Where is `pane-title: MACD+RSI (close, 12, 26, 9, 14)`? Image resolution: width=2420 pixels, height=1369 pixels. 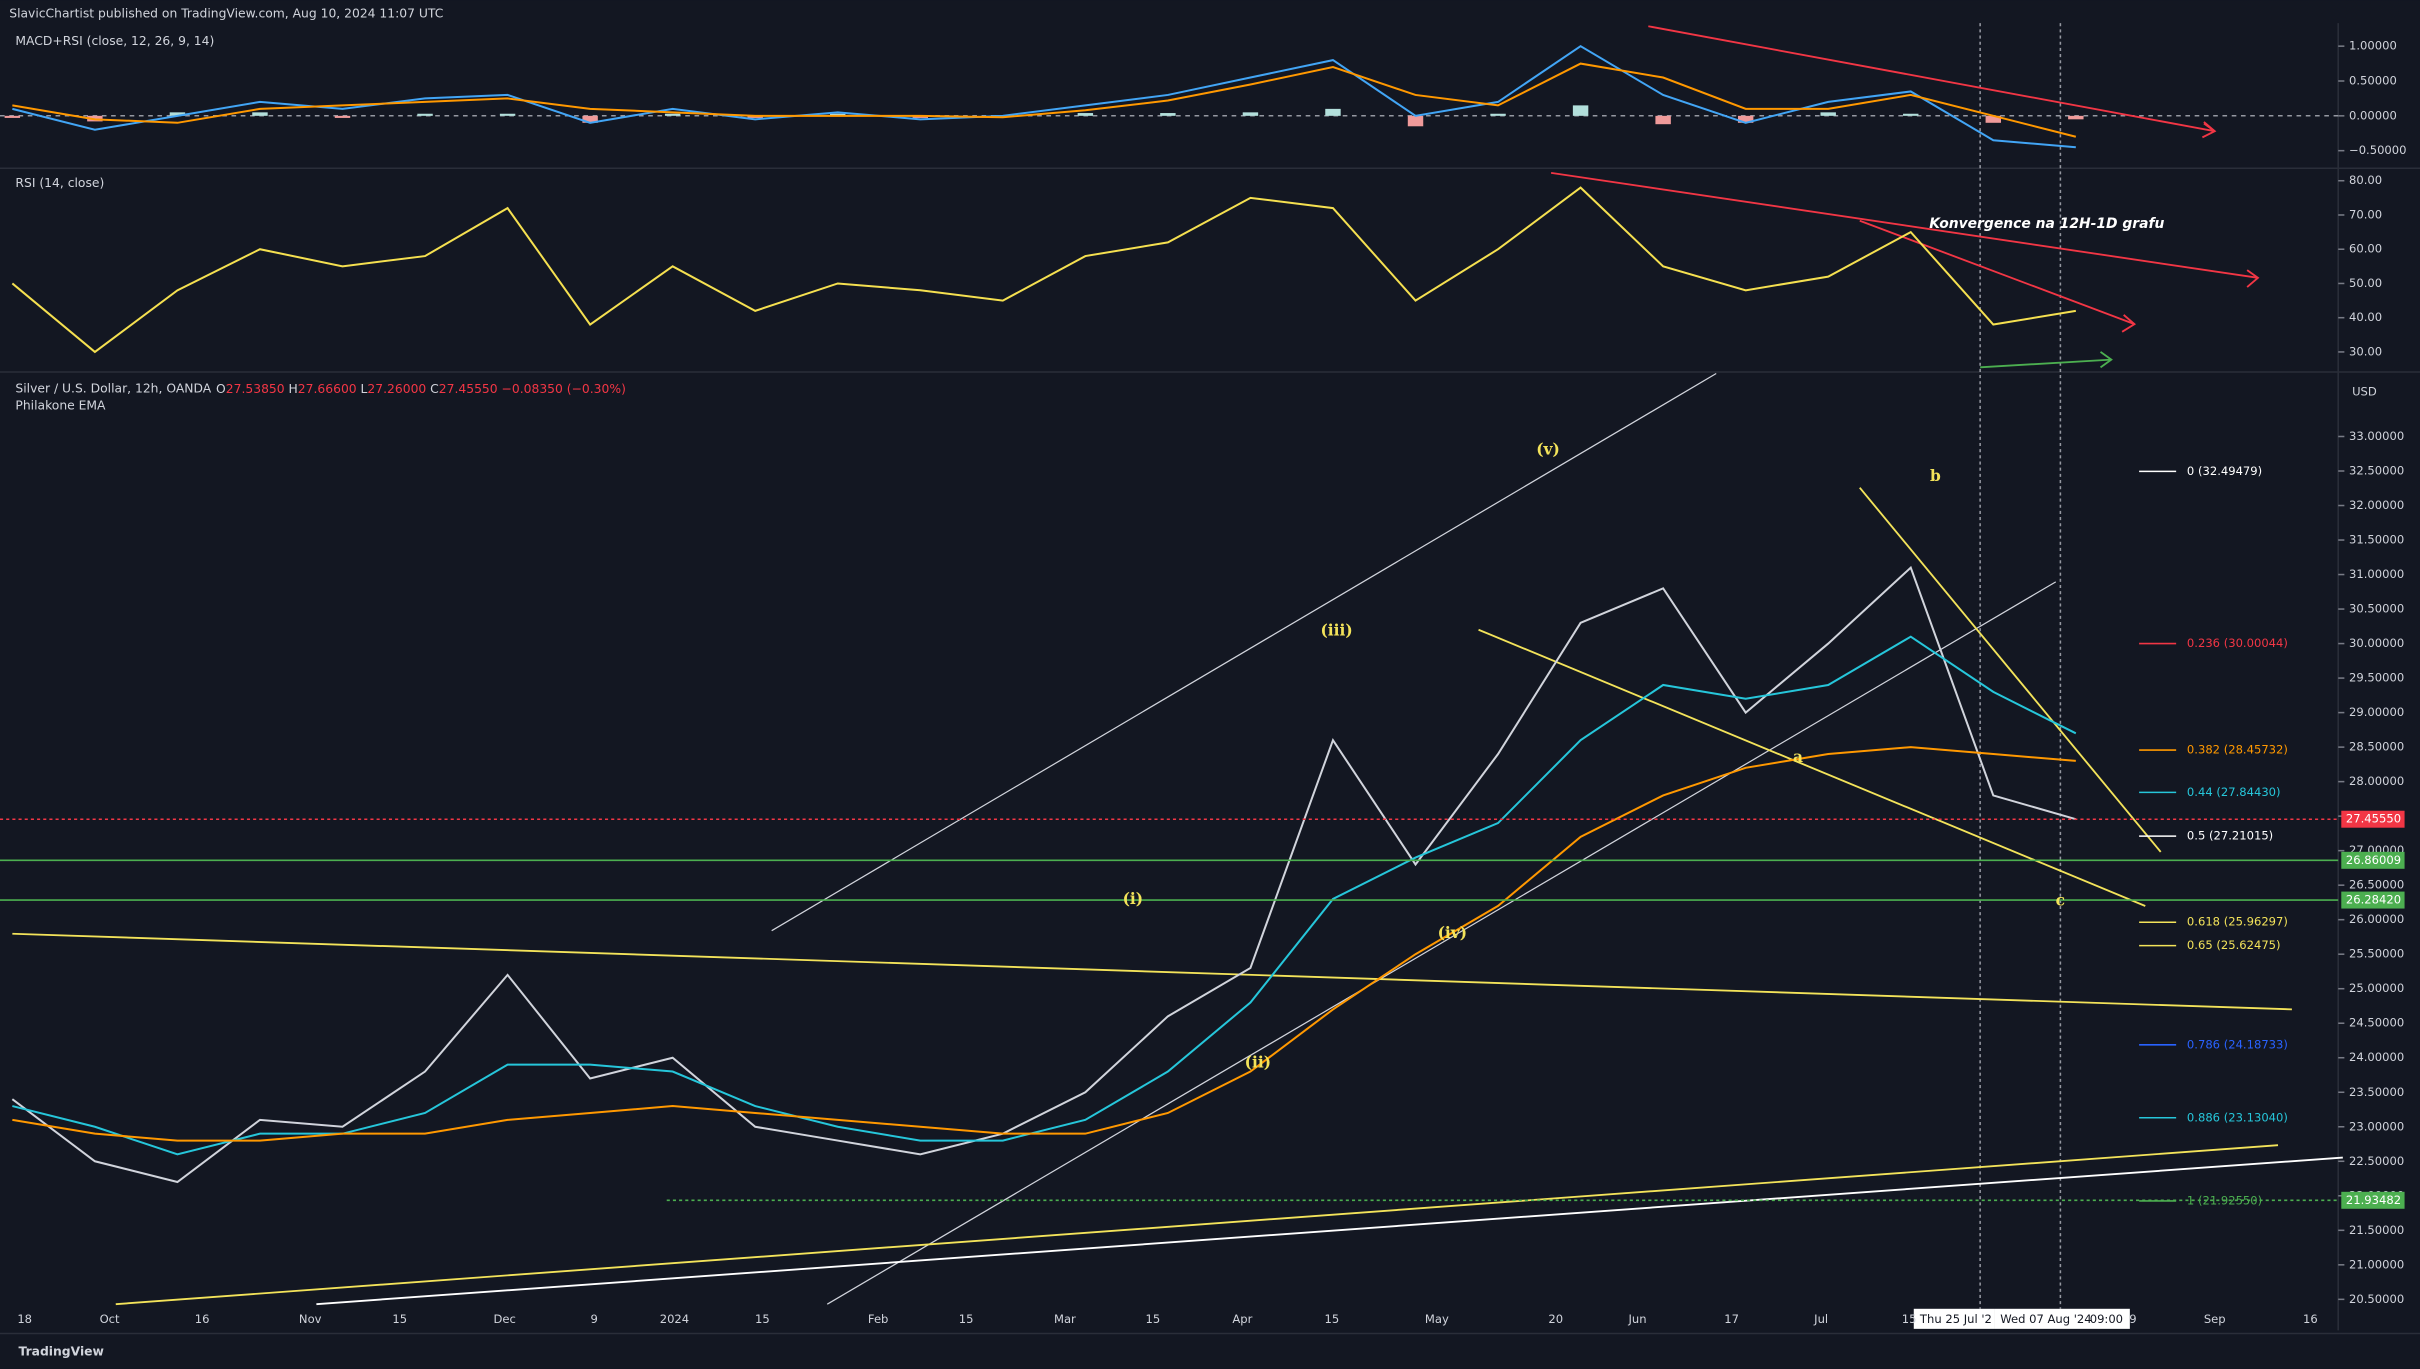 pane-title: MACD+RSI (close, 12, 26, 9, 14) is located at coordinates (114, 41).